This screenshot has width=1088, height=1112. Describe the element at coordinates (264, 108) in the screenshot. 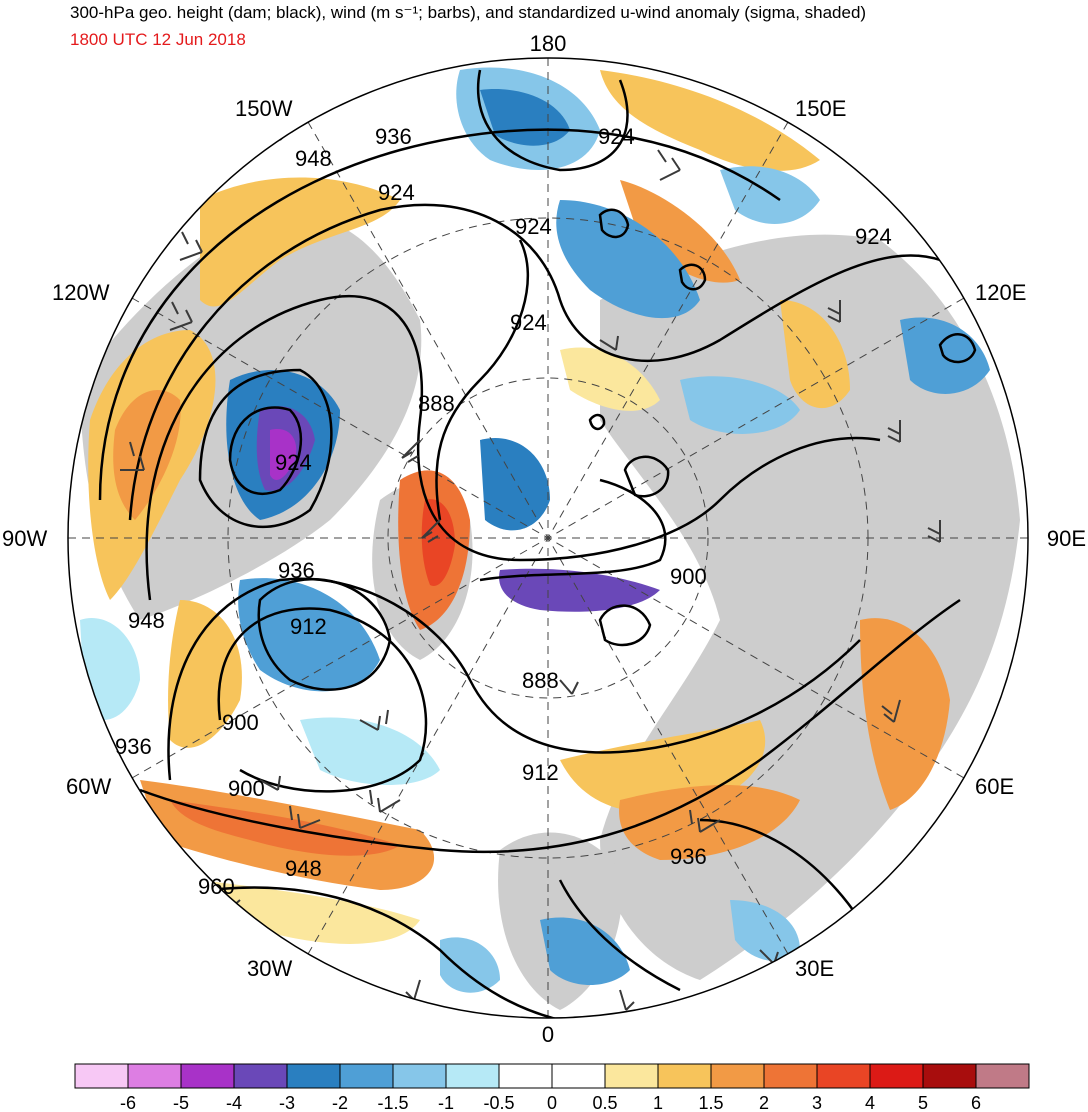

I see `lon-label-150w: 150W` at that location.